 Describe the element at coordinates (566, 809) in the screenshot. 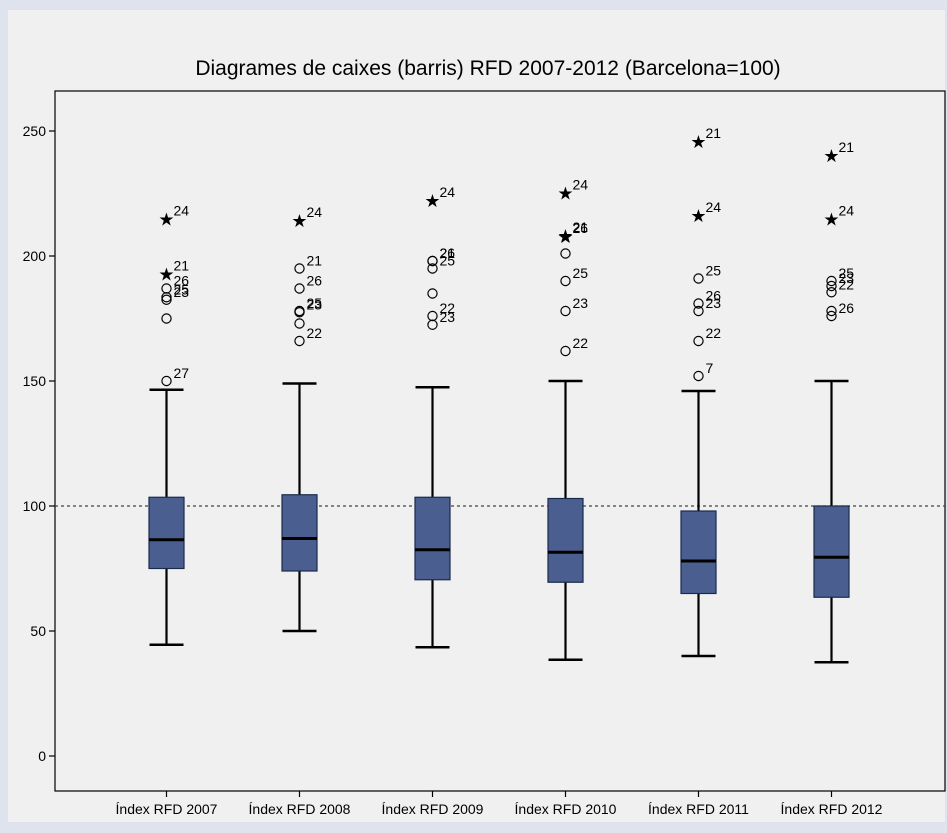

I see `x-tick-label: Índex RFD 2010` at that location.